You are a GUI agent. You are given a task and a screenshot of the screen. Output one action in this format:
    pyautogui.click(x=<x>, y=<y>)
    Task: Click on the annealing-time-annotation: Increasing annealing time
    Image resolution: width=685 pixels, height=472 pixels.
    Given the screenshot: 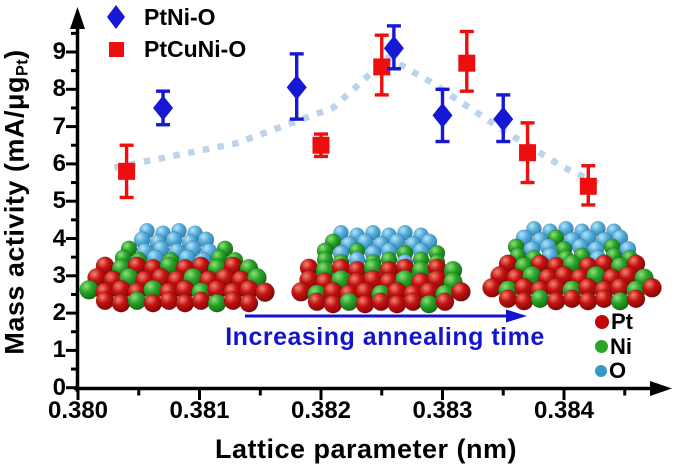 What is the action you would take?
    pyautogui.click(x=385, y=337)
    